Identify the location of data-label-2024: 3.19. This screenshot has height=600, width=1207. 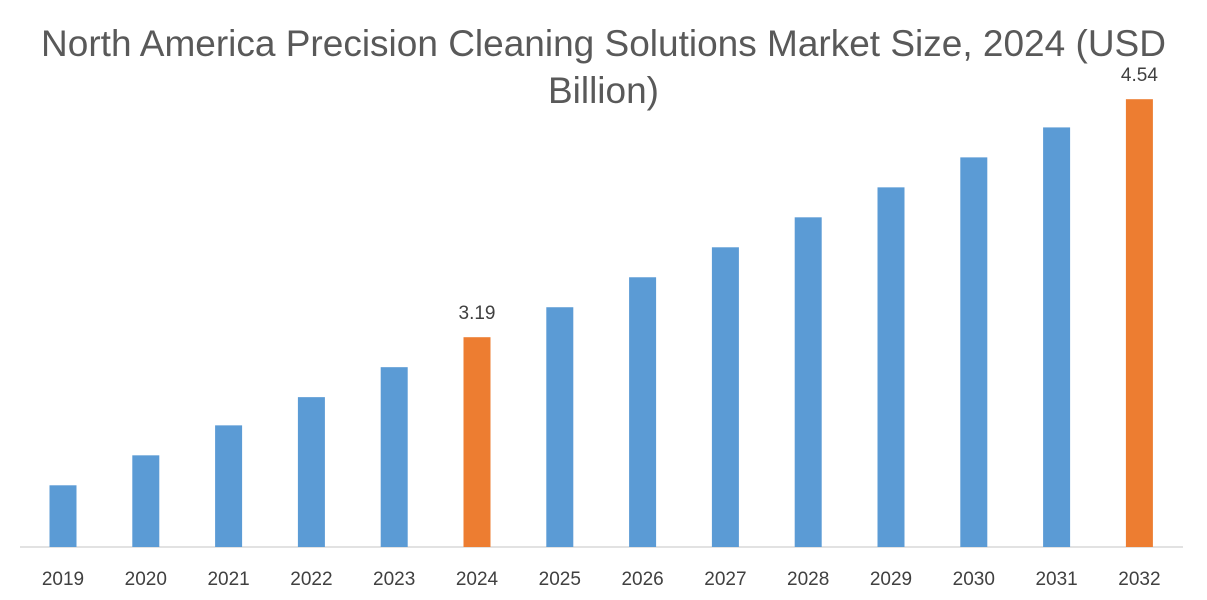
(477, 313).